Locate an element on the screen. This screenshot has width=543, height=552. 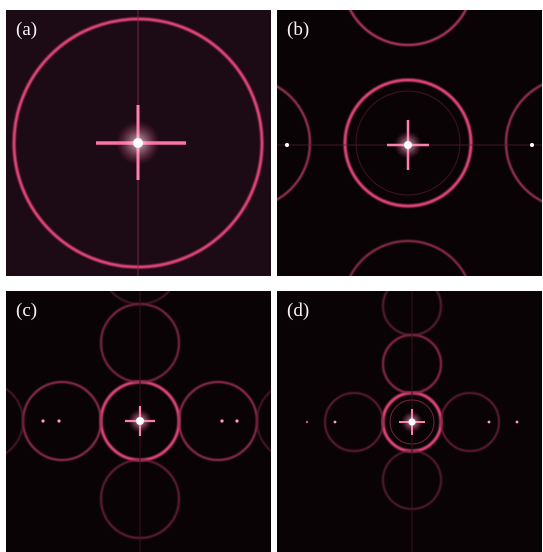
central-ring is located at coordinates (408, 143).